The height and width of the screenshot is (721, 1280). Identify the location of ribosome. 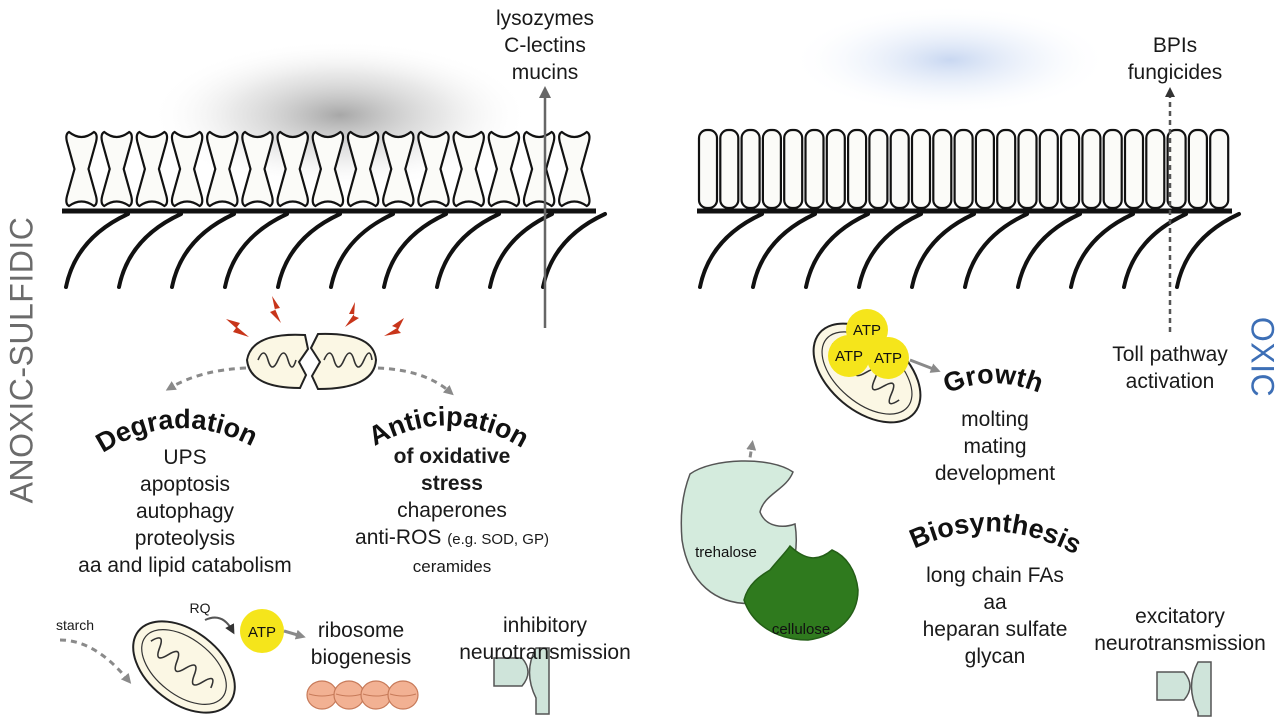
(403, 695).